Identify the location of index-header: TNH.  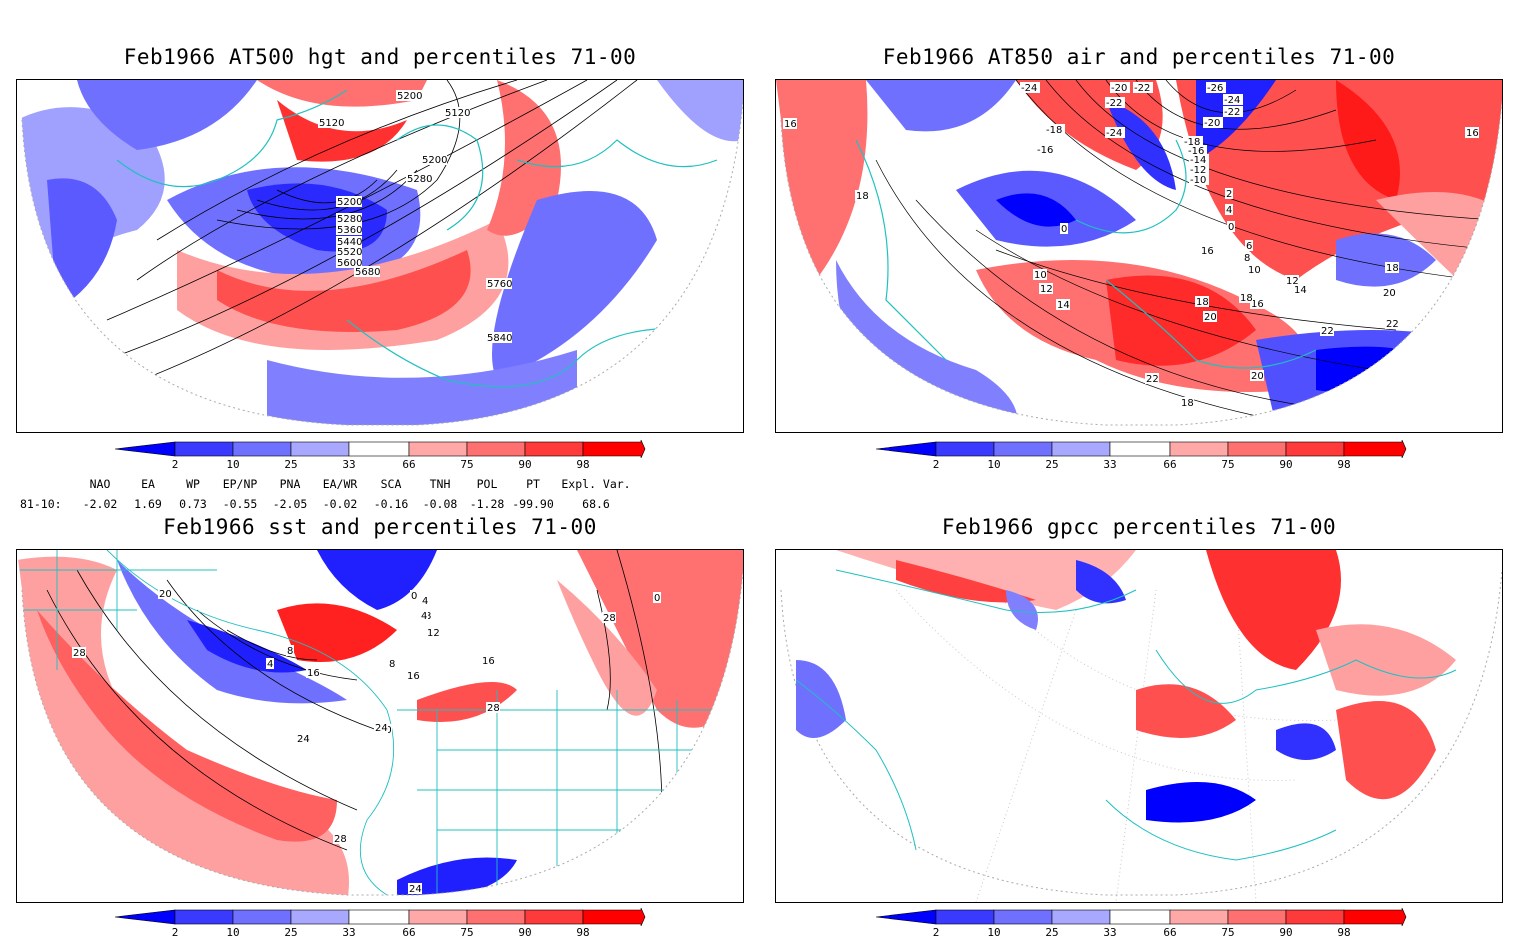
(440, 484).